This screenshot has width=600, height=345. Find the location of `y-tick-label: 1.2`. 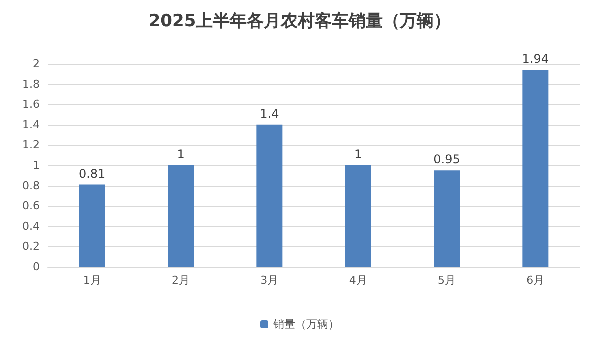

y-tick-label: 1.2 is located at coordinates (31, 145).